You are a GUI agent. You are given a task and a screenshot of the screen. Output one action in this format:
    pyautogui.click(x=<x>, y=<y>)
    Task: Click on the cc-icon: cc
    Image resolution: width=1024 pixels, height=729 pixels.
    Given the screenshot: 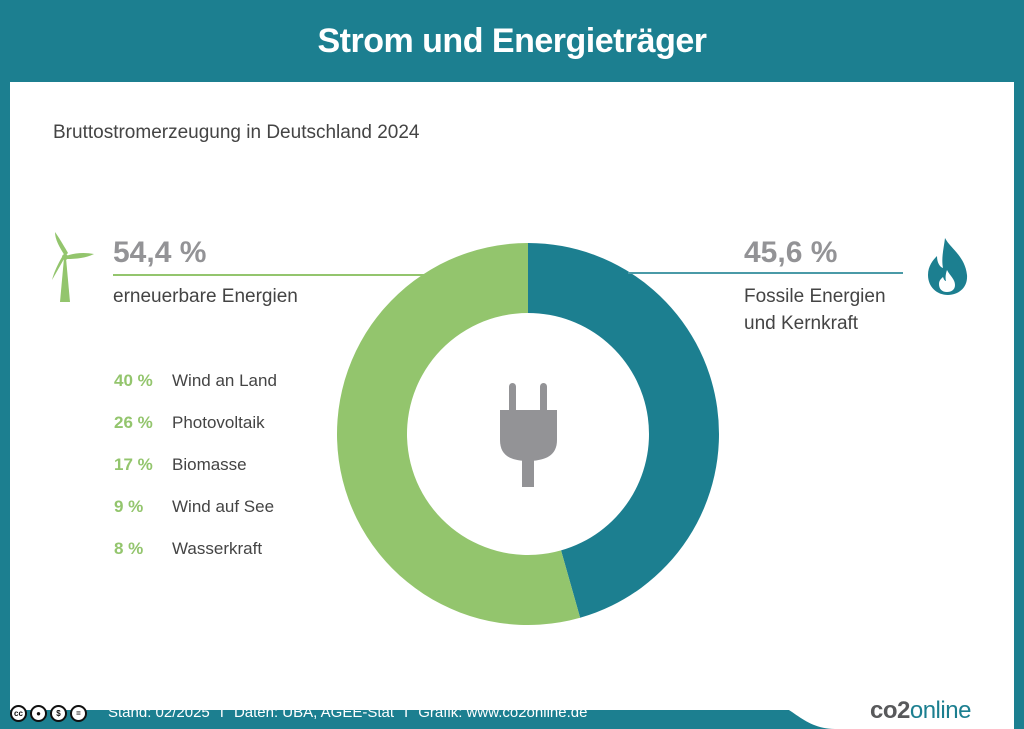 What is the action you would take?
    pyautogui.click(x=18, y=713)
    